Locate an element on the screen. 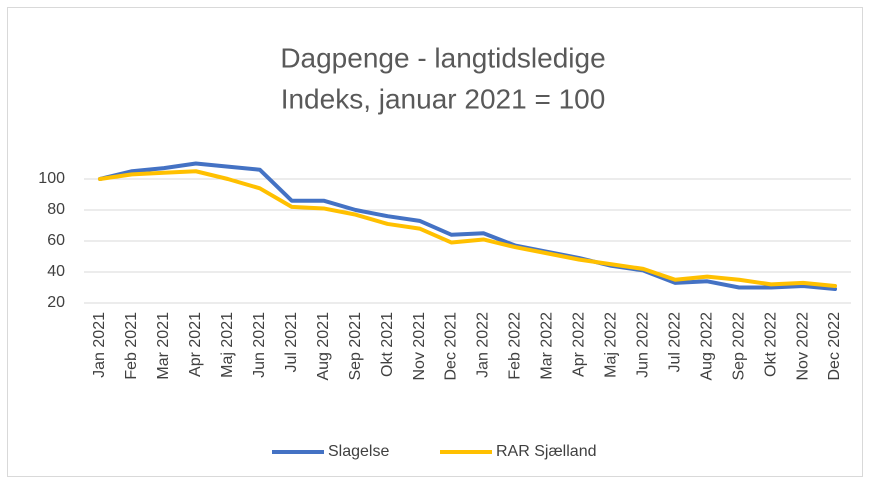 The height and width of the screenshot is (484, 870). x-tick-label: Mar 2022 is located at coordinates (547, 346).